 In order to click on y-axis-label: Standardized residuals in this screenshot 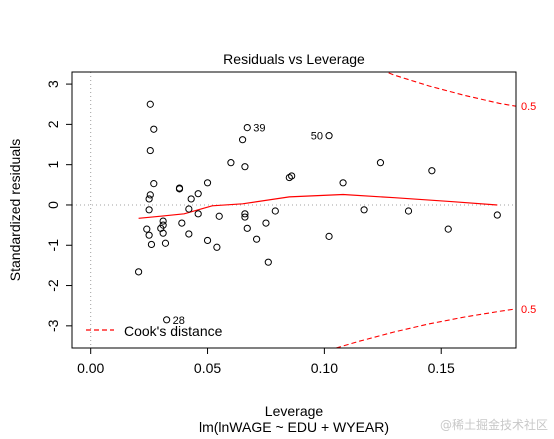, I will do `click(15, 210)`.